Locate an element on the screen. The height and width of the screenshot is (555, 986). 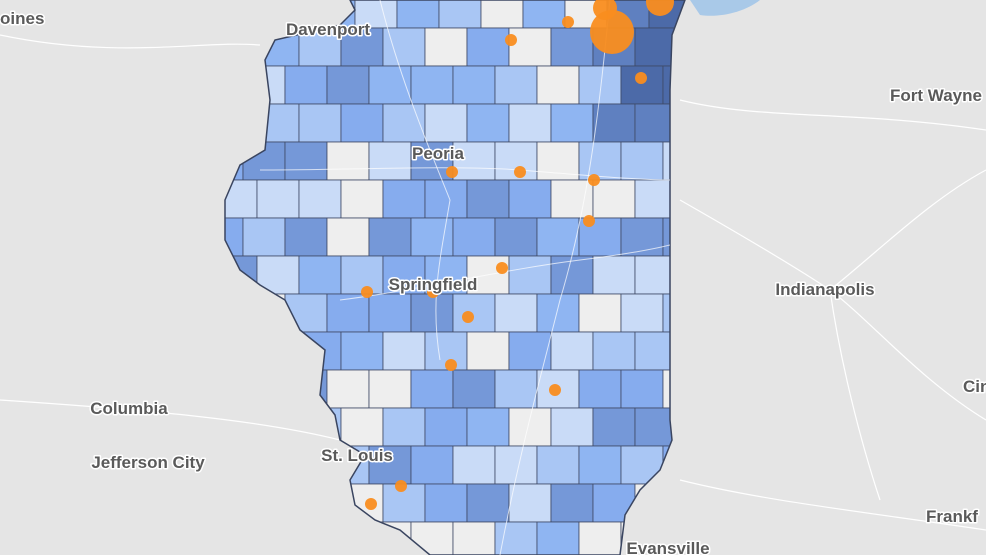
city-label: Frankf is located at coordinates (952, 516).